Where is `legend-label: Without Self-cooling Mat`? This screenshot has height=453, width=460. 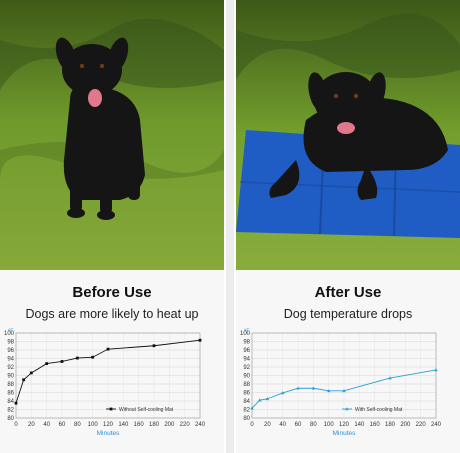
legend-label: Without Self-cooling Mat is located at coordinates (146, 410).